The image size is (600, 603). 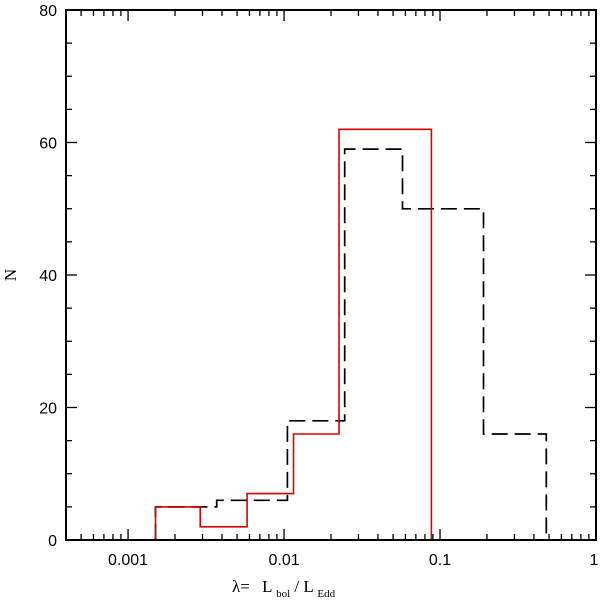 What do you see at coordinates (267, 586) in the screenshot?
I see `x-axis-title-num: L` at bounding box center [267, 586].